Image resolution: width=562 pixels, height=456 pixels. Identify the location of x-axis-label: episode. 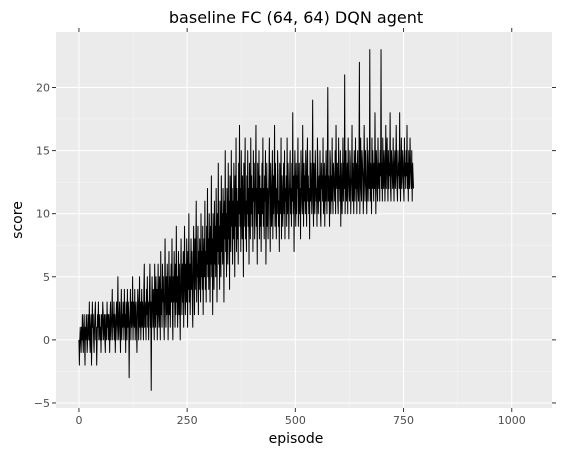
(296, 439).